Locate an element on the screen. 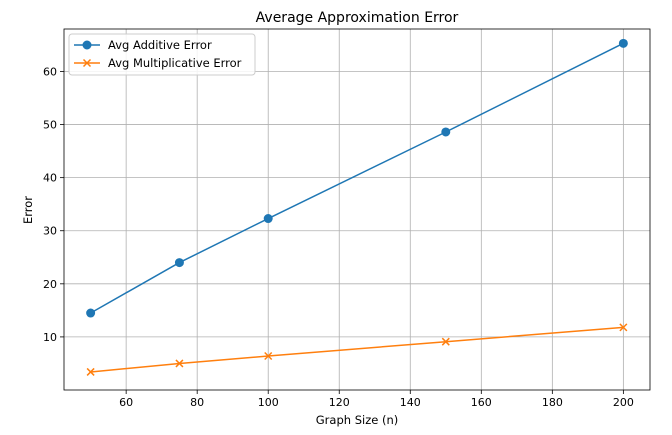 Image resolution: width=672 pixels, height=435 pixels. legend-box is located at coordinates (162, 54).